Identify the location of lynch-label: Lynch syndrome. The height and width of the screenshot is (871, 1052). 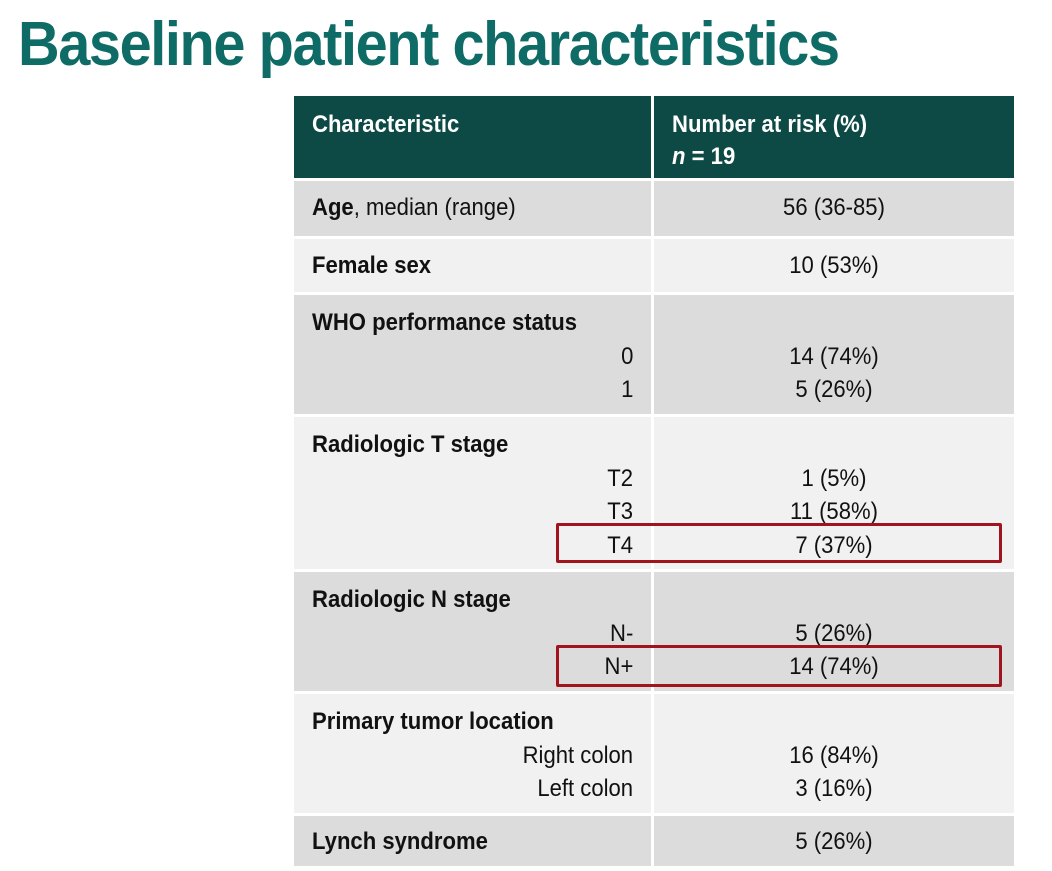
(400, 841).